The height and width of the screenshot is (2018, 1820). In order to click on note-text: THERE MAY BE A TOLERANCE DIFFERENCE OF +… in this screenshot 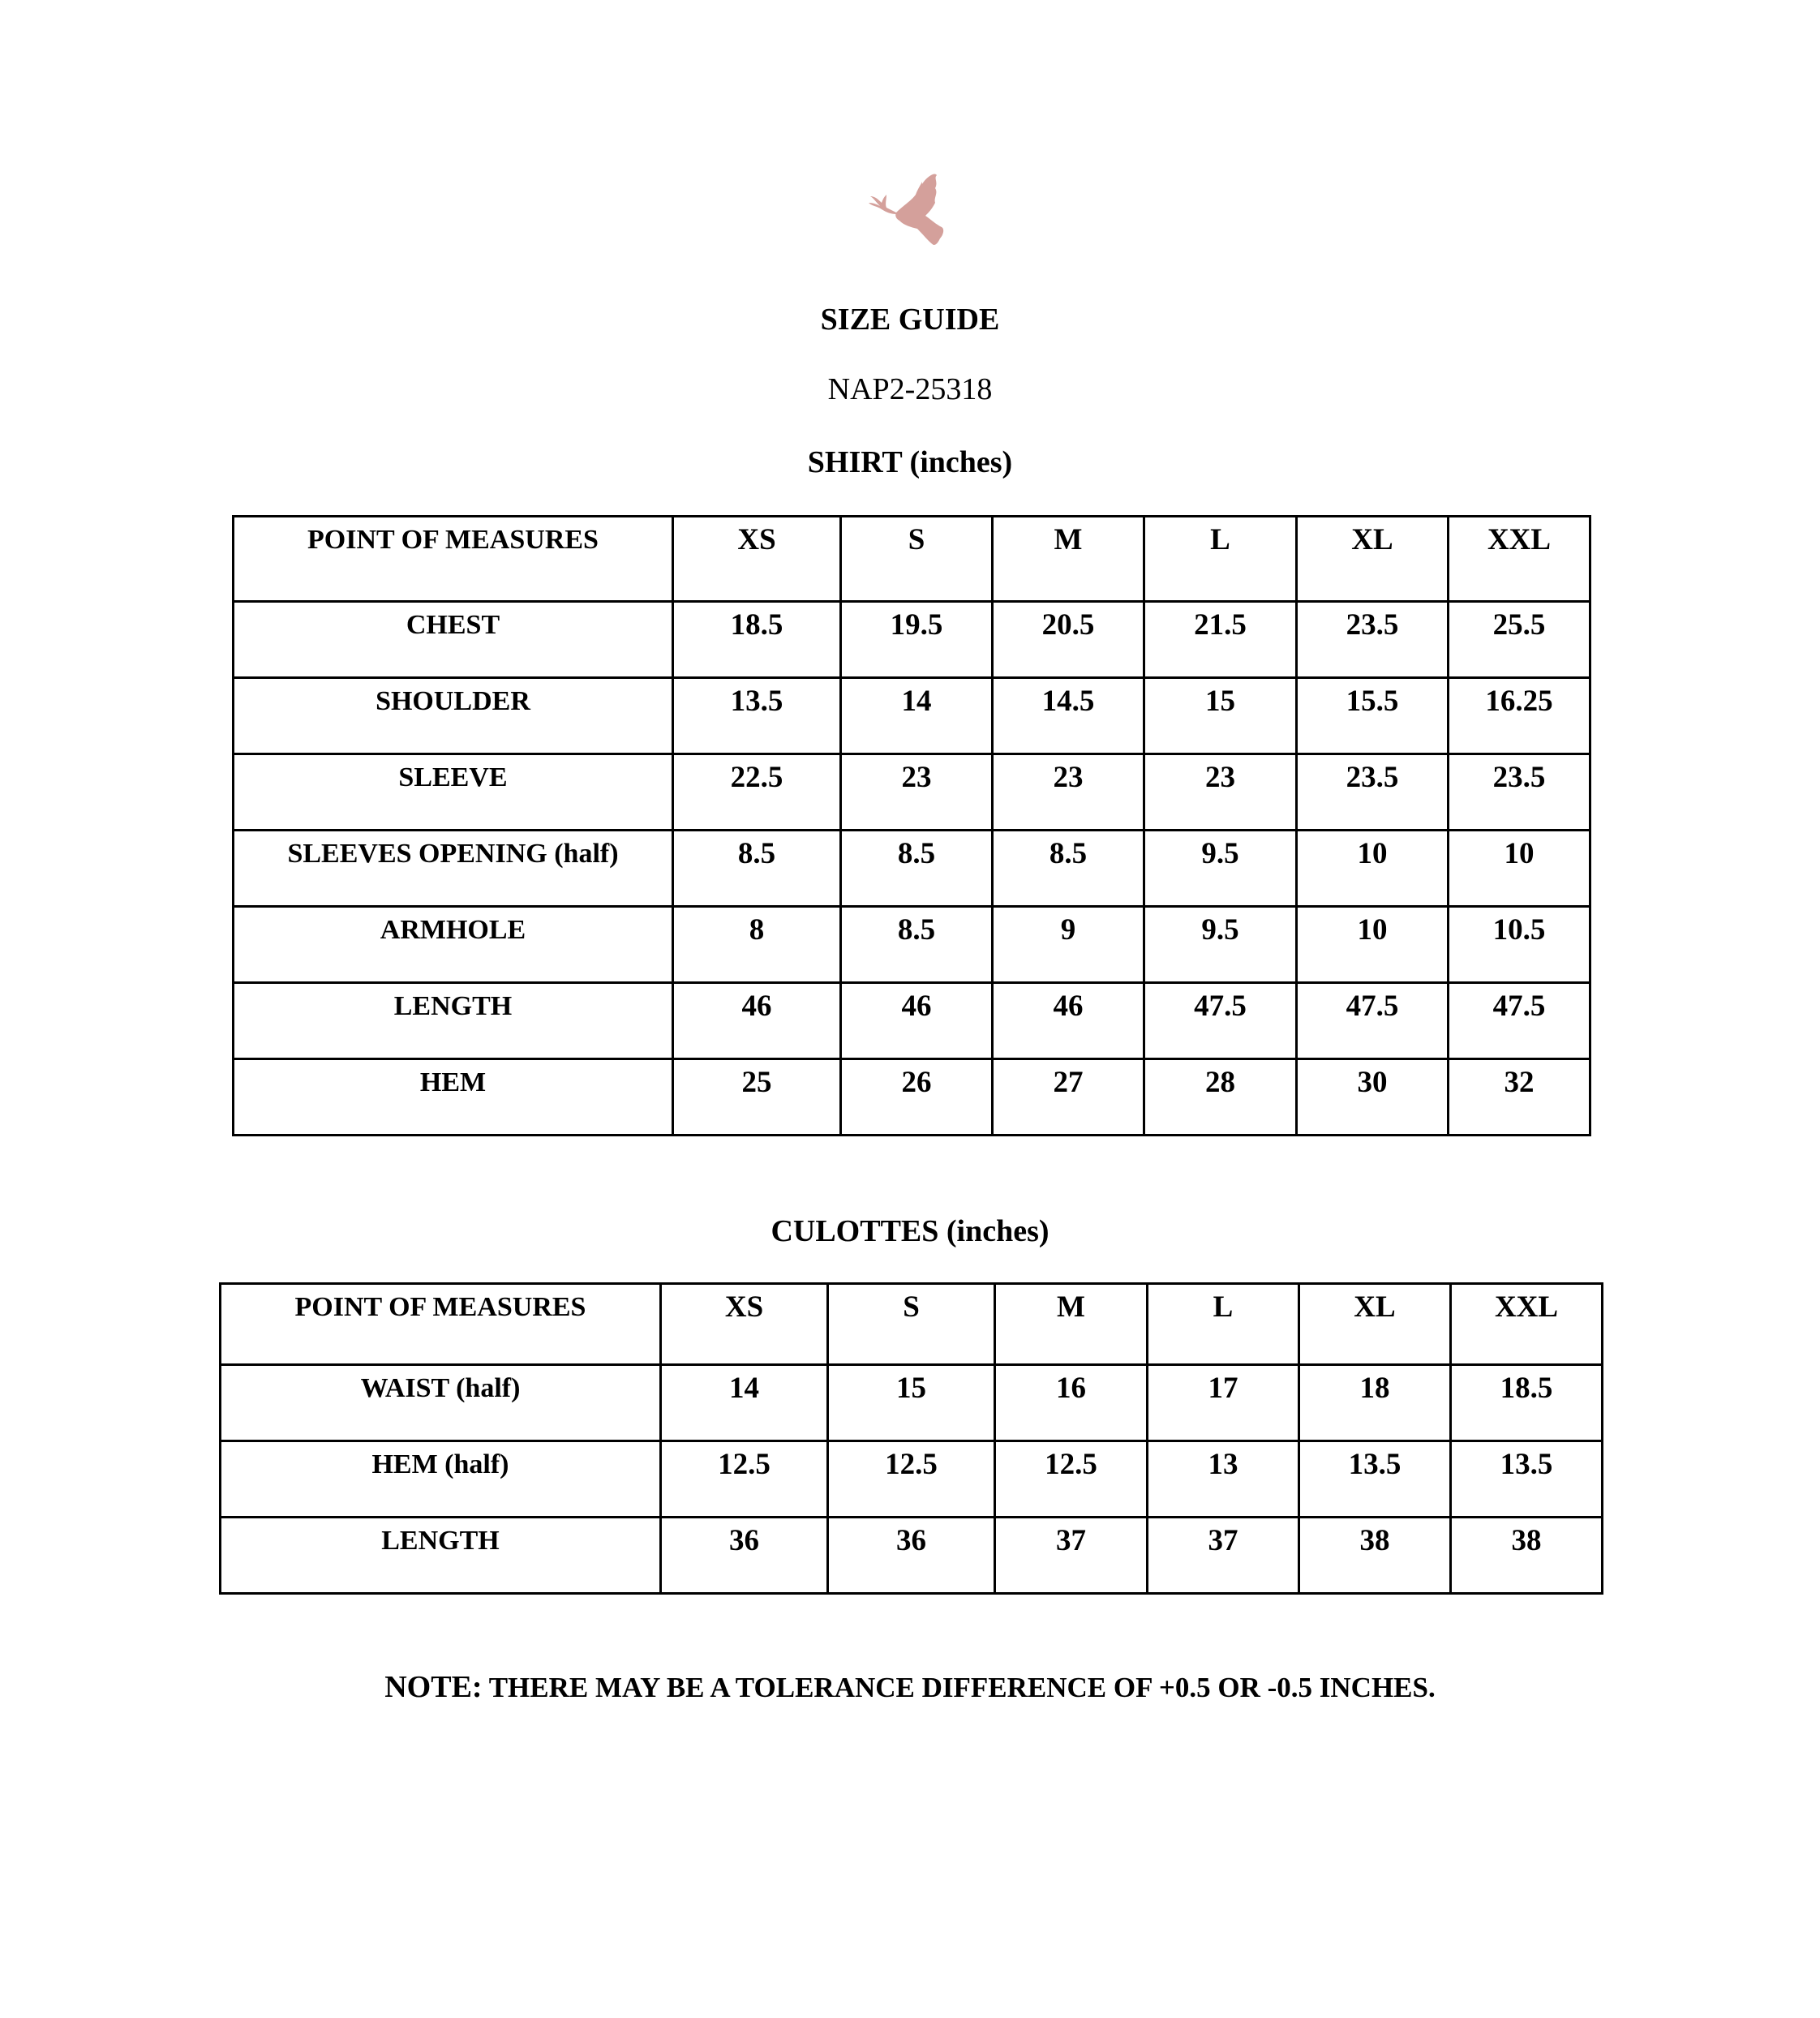, I will do `click(959, 1687)`.